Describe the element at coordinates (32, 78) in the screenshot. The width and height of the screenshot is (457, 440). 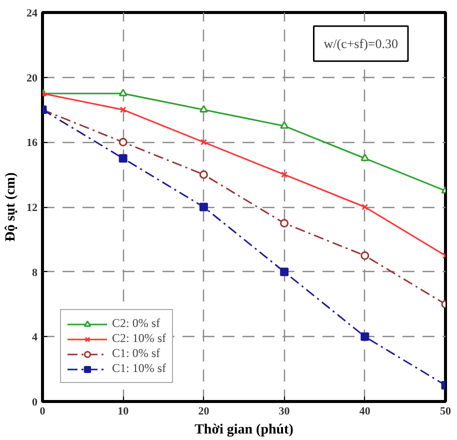
I see `y-tick-label: 20` at that location.